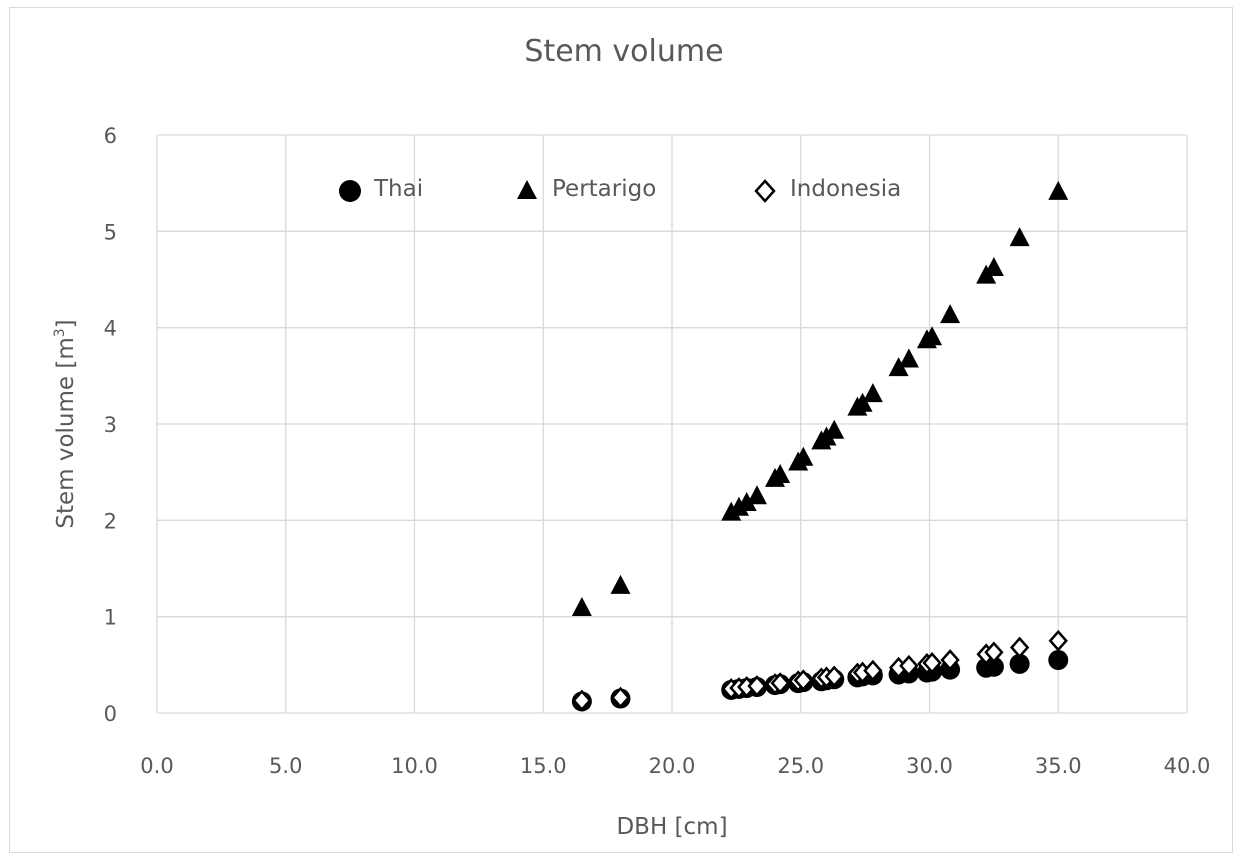 The width and height of the screenshot is (1244, 856). Describe the element at coordinates (110, 232) in the screenshot. I see `y-tick-label: 5` at that location.